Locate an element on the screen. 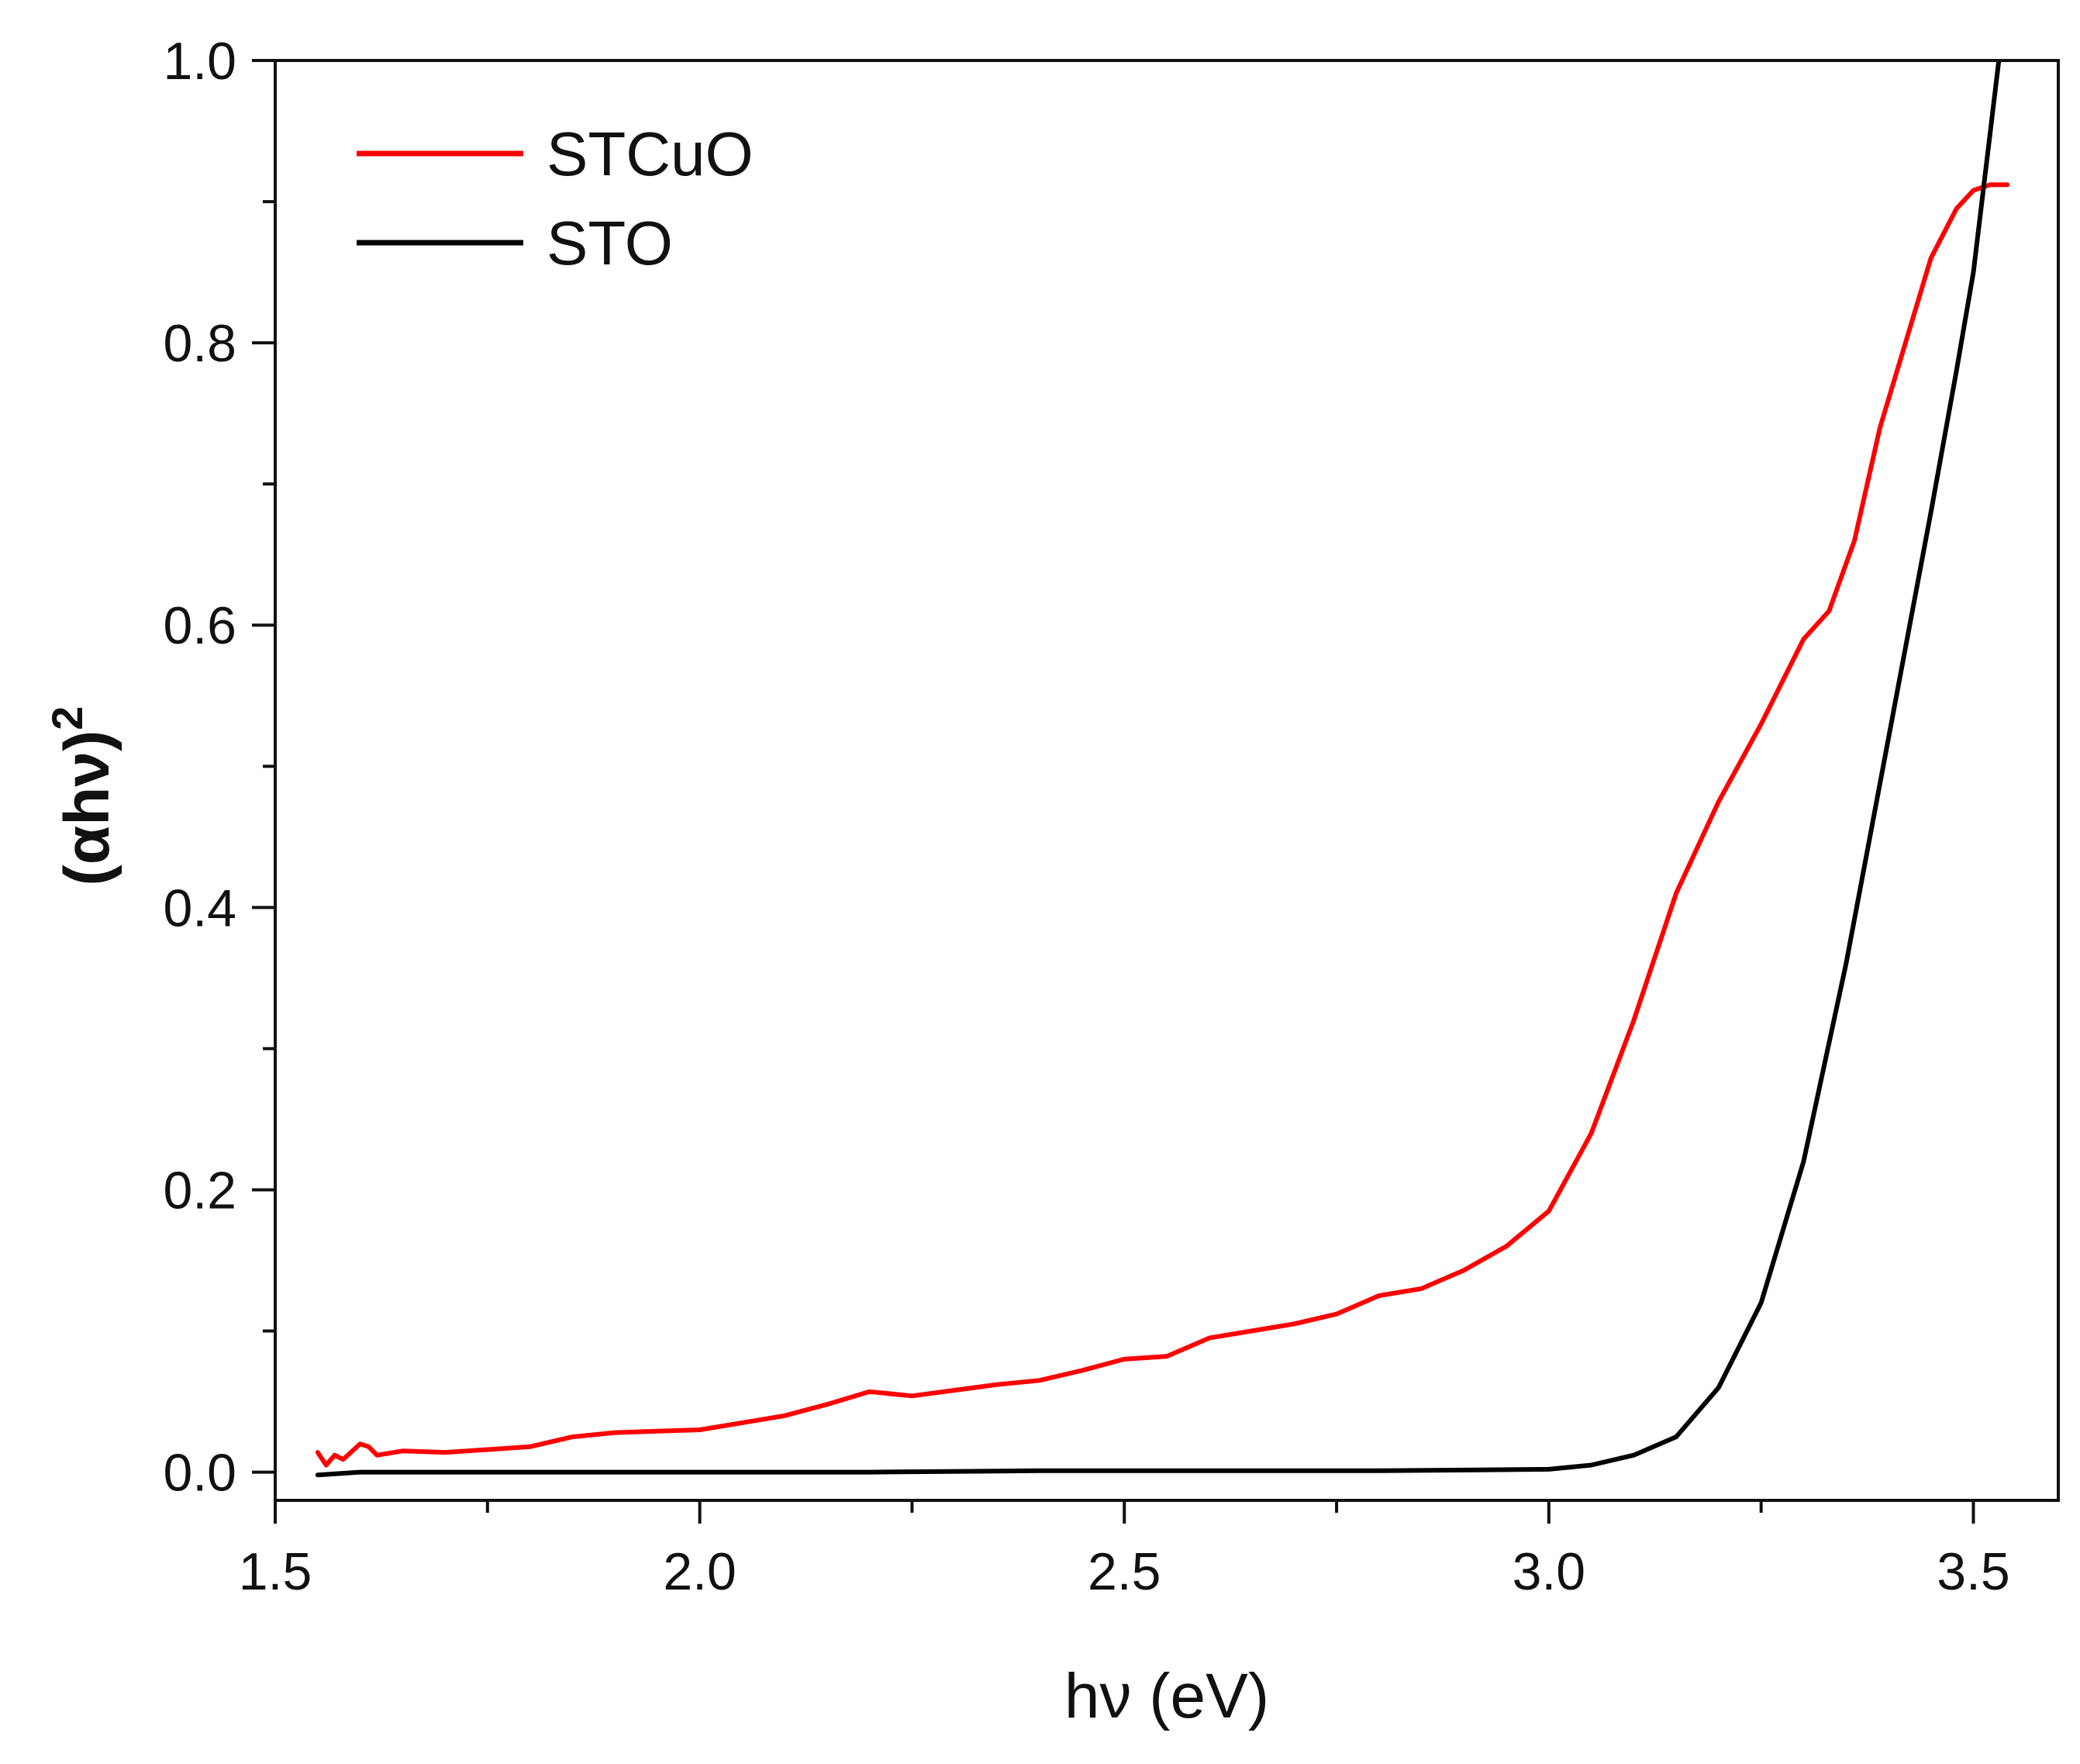  x-tick-label: 3.0 is located at coordinates (1549, 1571).